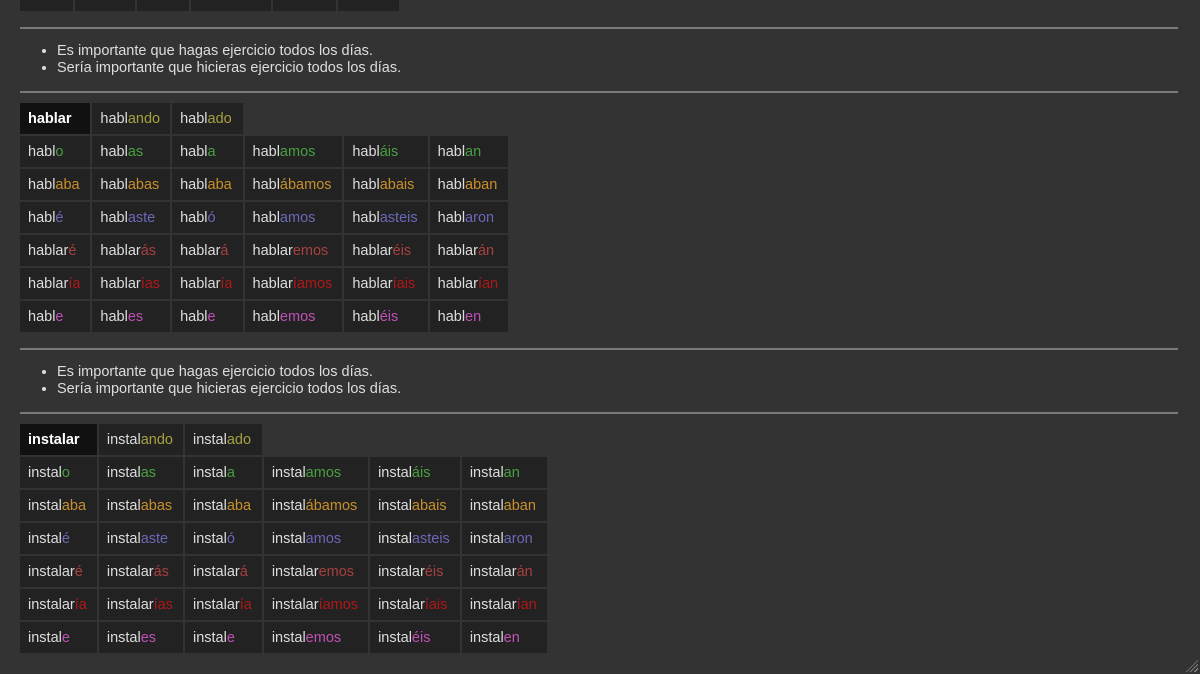 The image size is (1200, 674). I want to click on conjugation-cell: llaméis, so click(305, 5).